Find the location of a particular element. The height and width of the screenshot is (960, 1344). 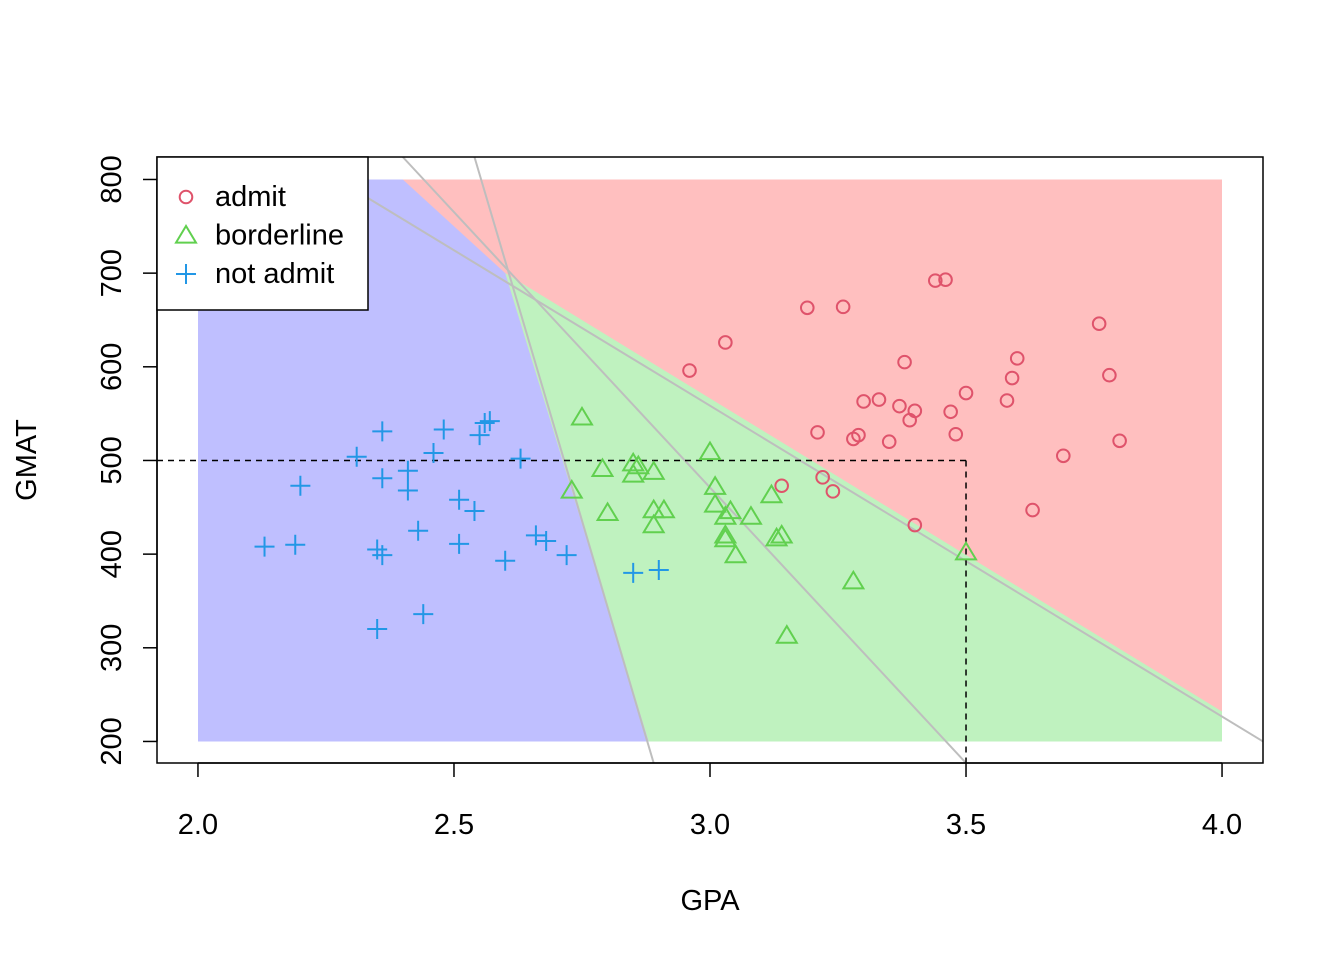

y-tick-label: 500 is located at coordinates (112, 460).